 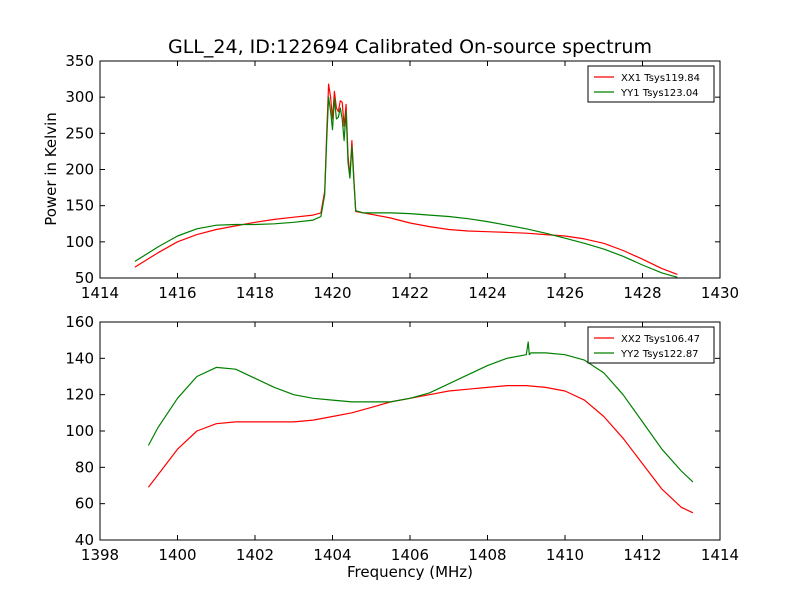 I want to click on x-tick-label: 1416, so click(x=177, y=293).